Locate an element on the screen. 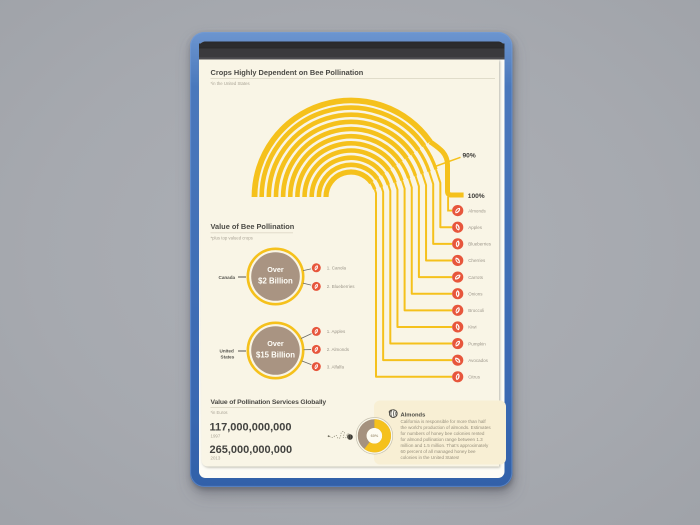  svg-text: 3. Alfalfa is located at coordinates (336, 366).